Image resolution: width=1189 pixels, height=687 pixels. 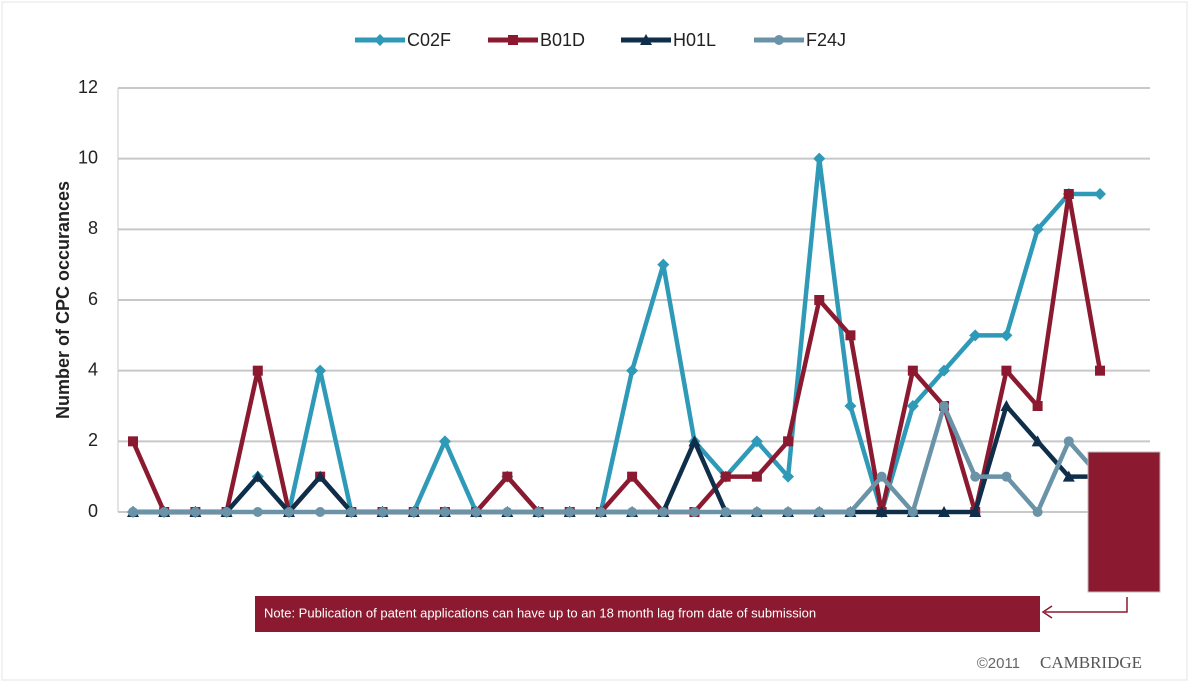 I want to click on legend-label: C02F, so click(x=429, y=40).